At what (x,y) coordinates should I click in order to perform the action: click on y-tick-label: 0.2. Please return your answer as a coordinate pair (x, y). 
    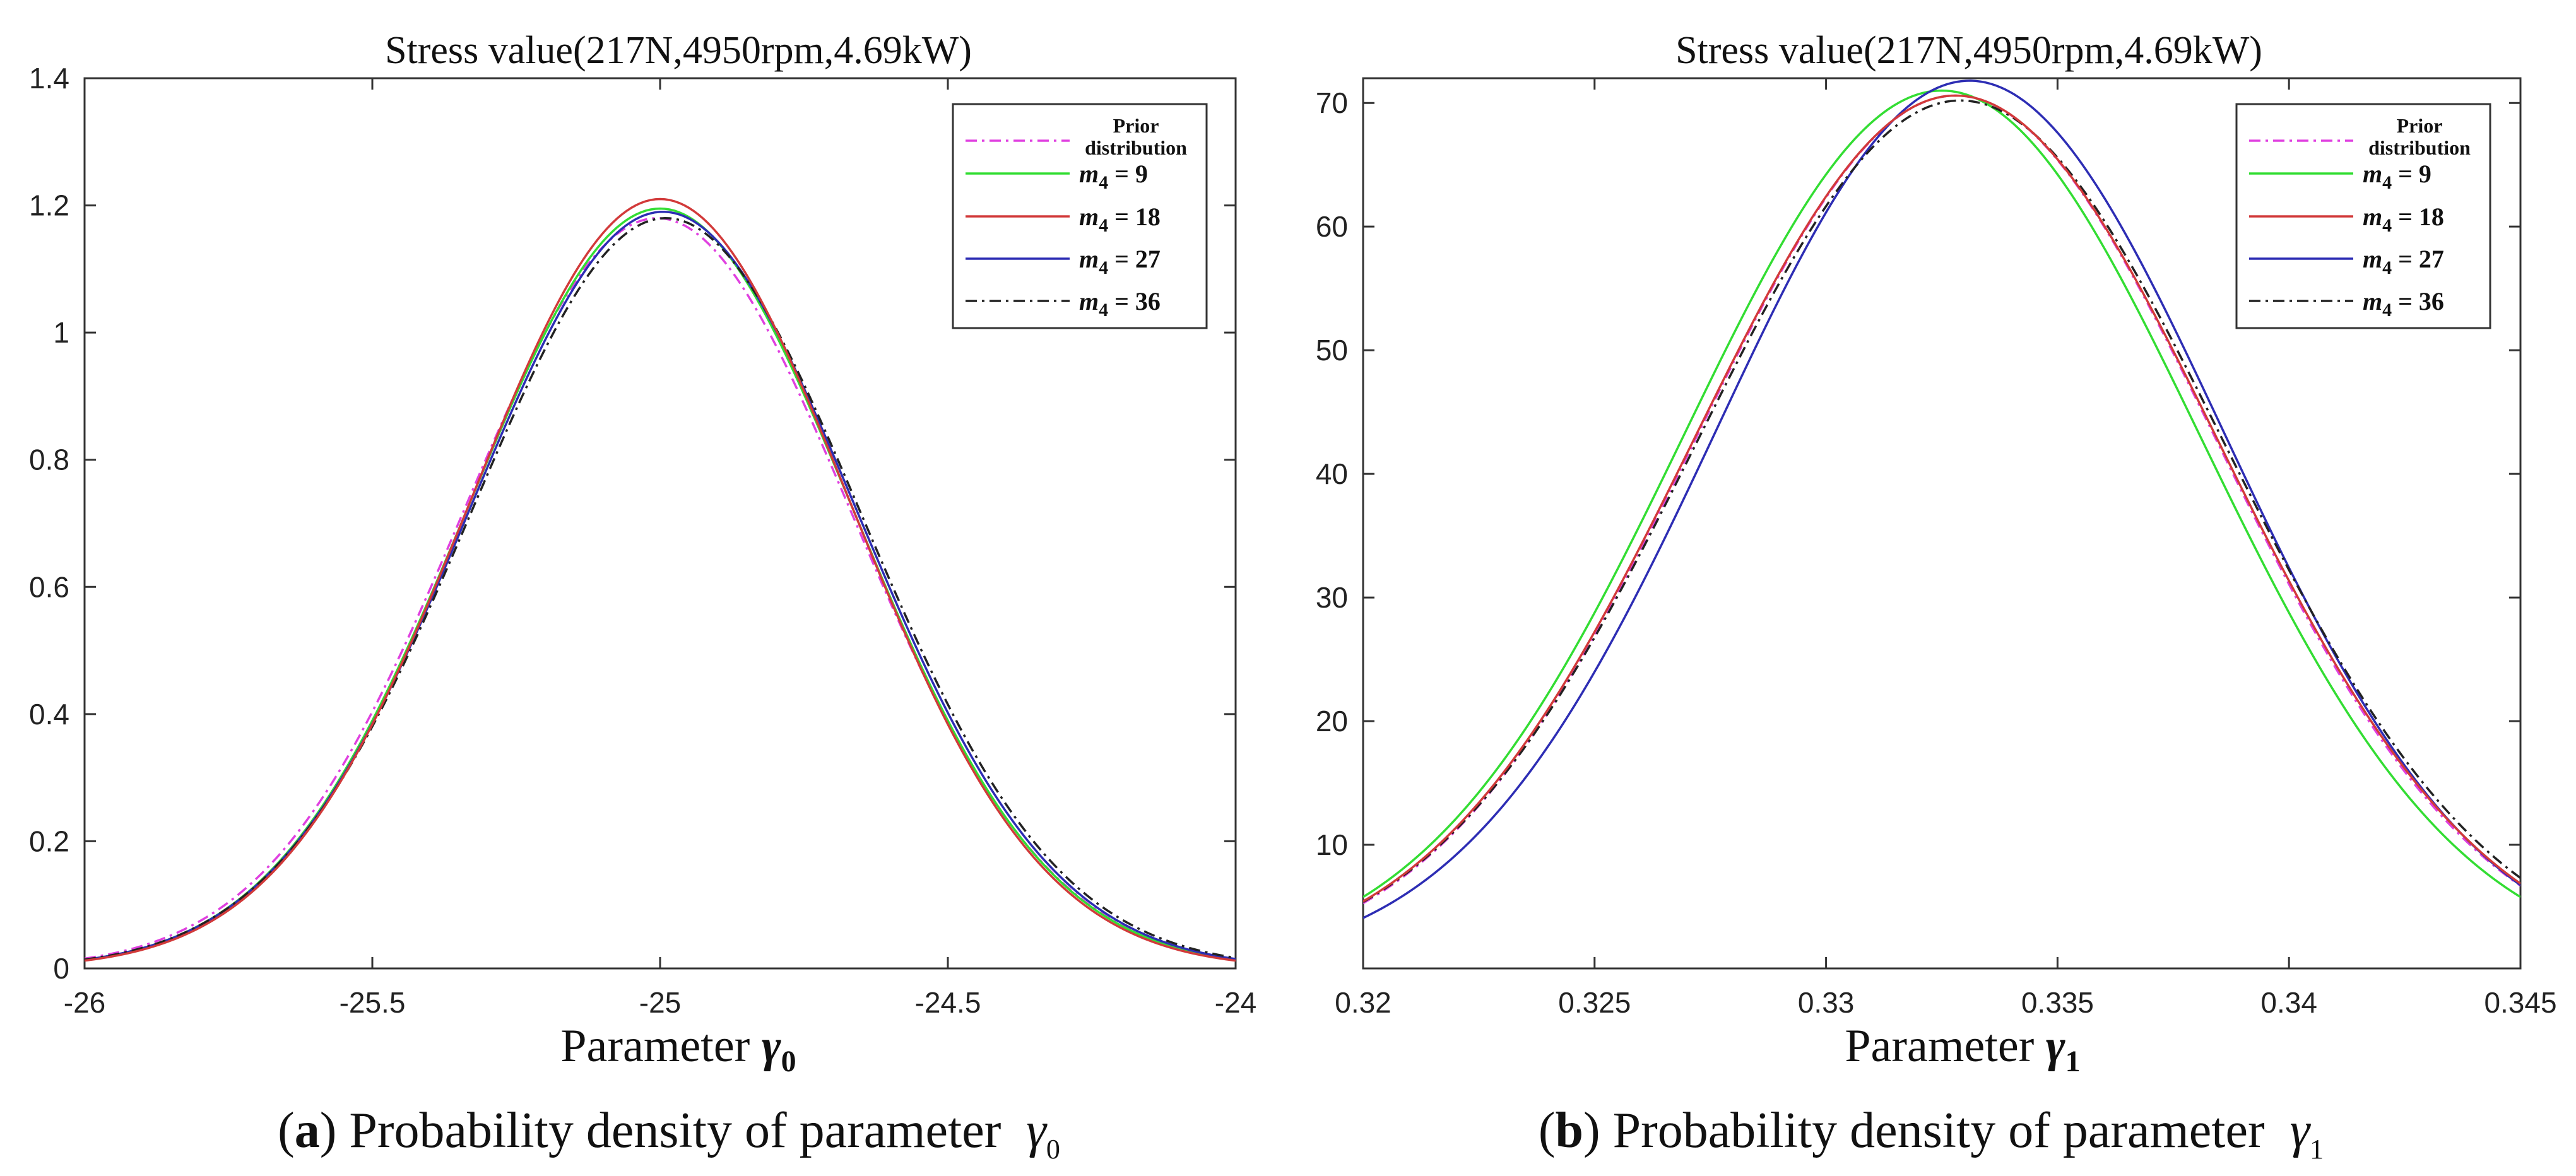
    Looking at the image, I should click on (49, 841).